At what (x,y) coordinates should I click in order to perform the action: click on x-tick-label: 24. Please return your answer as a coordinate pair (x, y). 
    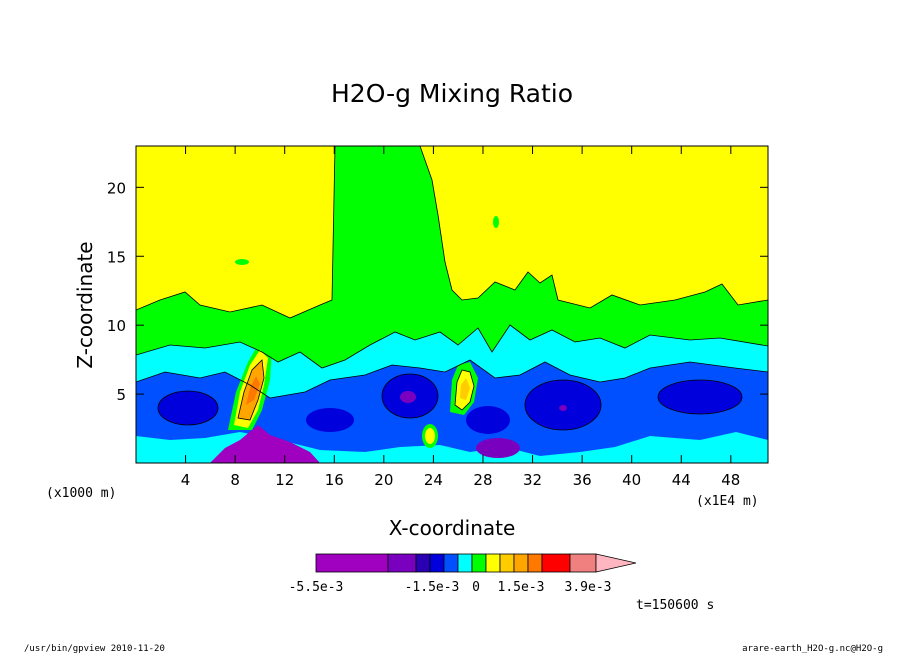
    Looking at the image, I should click on (433, 480).